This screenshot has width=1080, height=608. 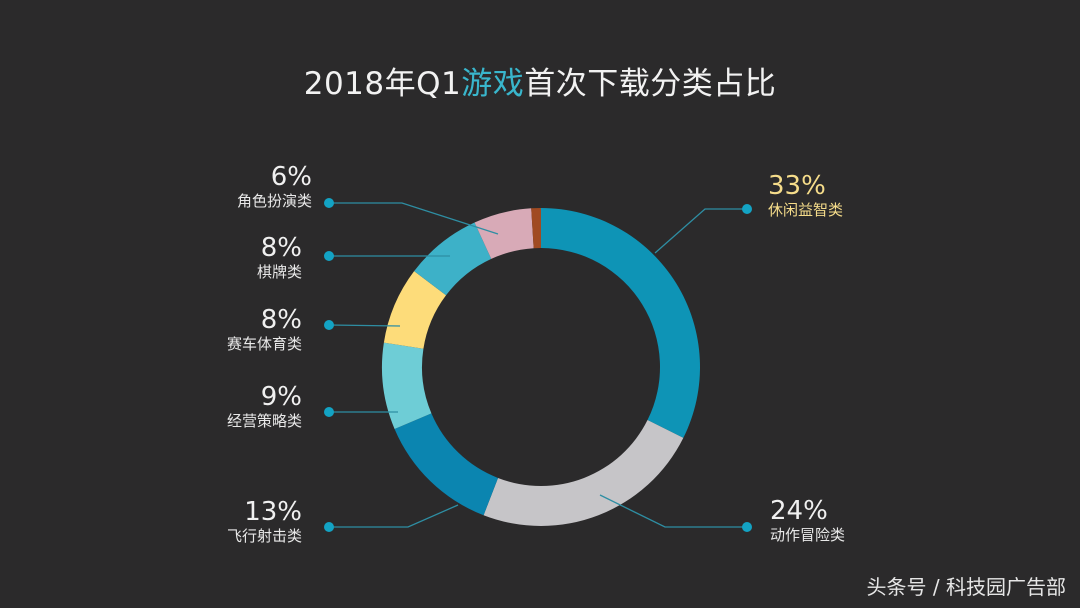 I want to click on label-casual-puzzle: 33% 休闲益智类, so click(x=838, y=196).